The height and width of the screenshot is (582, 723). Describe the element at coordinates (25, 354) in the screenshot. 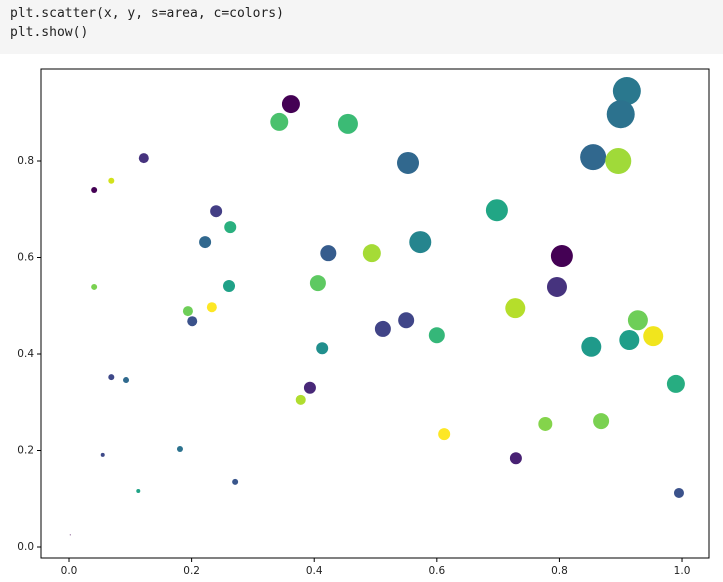

I see `y-tick-label: 0.4` at that location.